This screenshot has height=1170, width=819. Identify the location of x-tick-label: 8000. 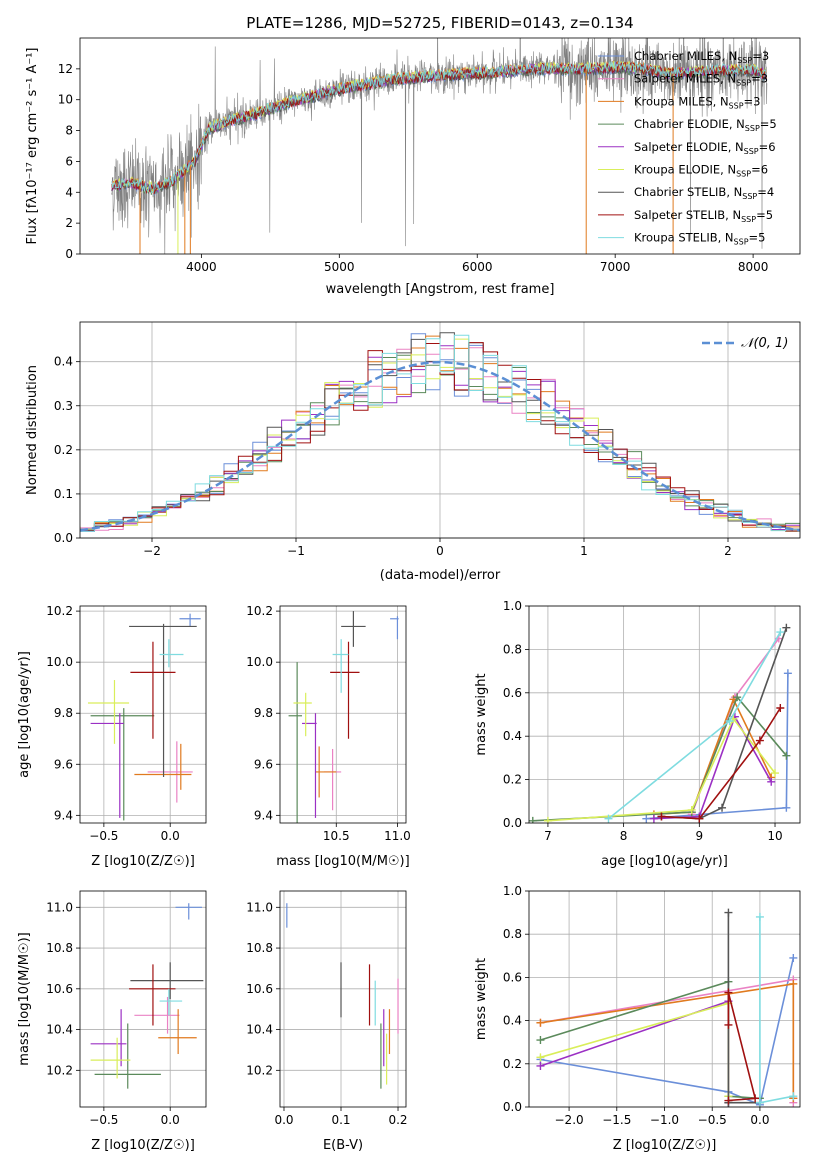
(753, 267).